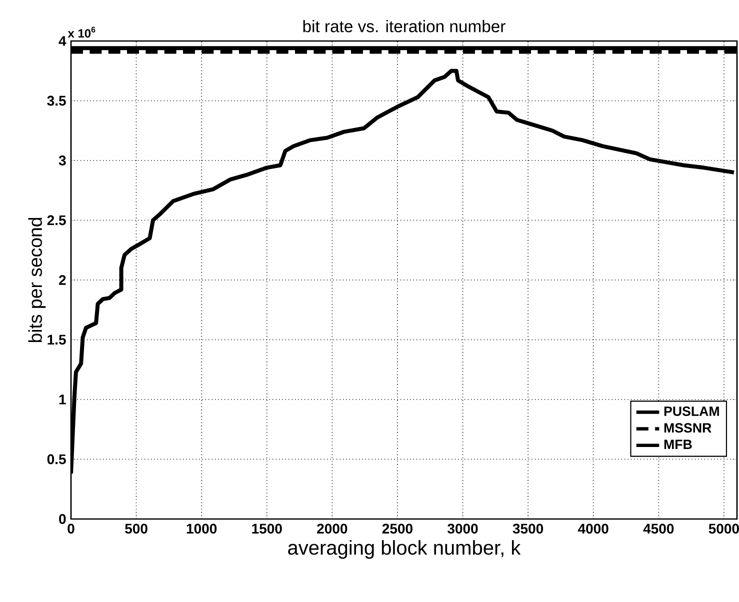 This screenshot has width=739, height=602. Describe the element at coordinates (691, 411) in the screenshot. I see `legend-label: PUSLAM` at that location.